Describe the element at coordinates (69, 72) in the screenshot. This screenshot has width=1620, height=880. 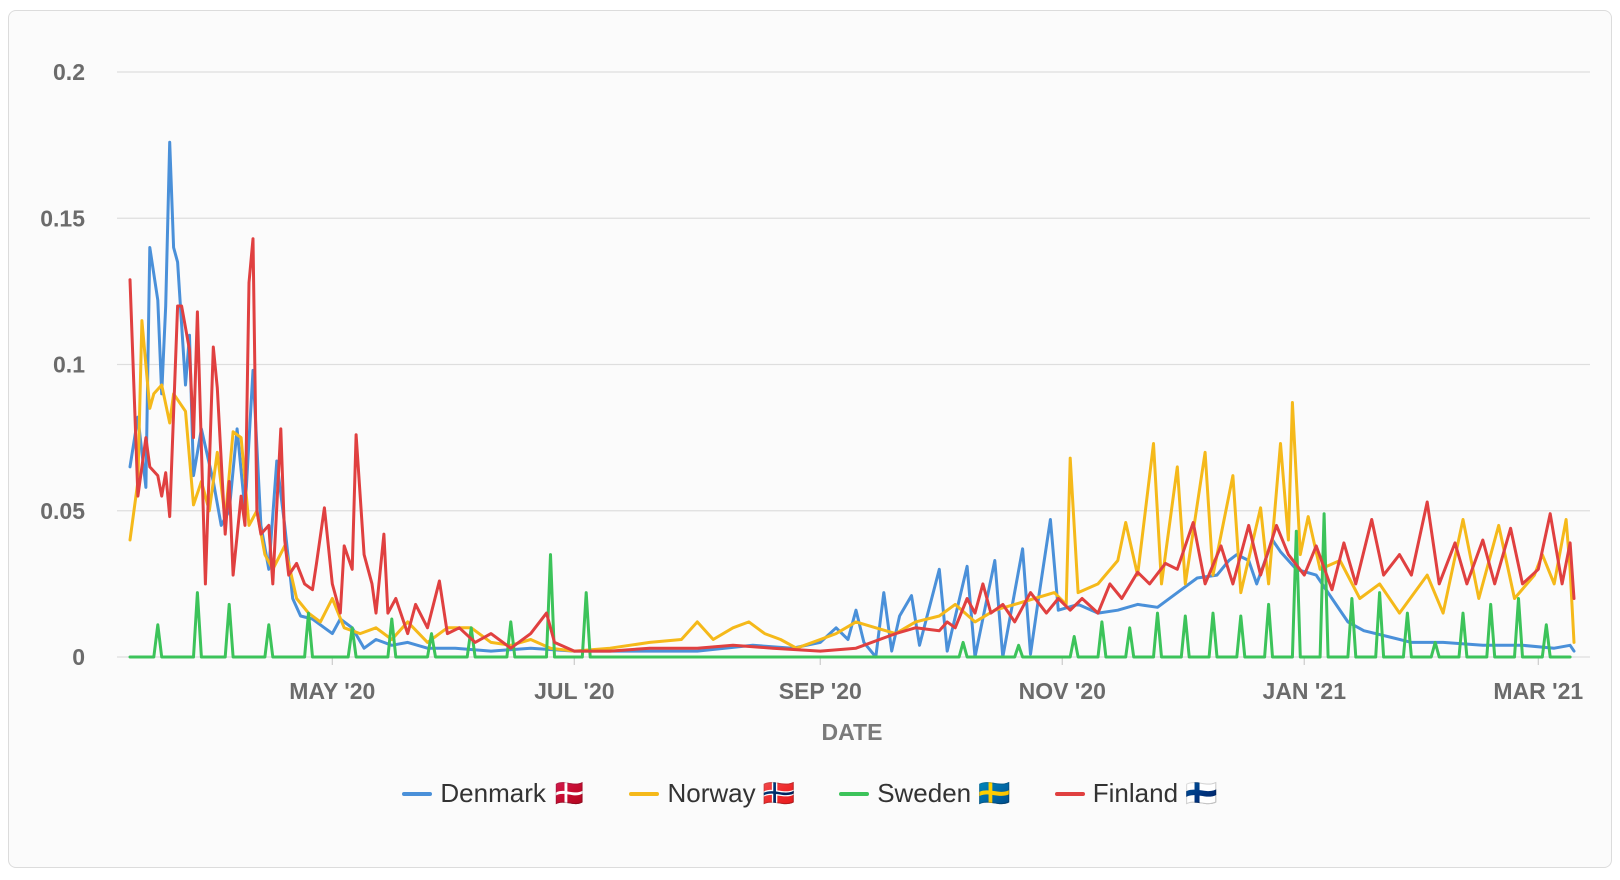
I see `y-tick-label: 0.2` at that location.